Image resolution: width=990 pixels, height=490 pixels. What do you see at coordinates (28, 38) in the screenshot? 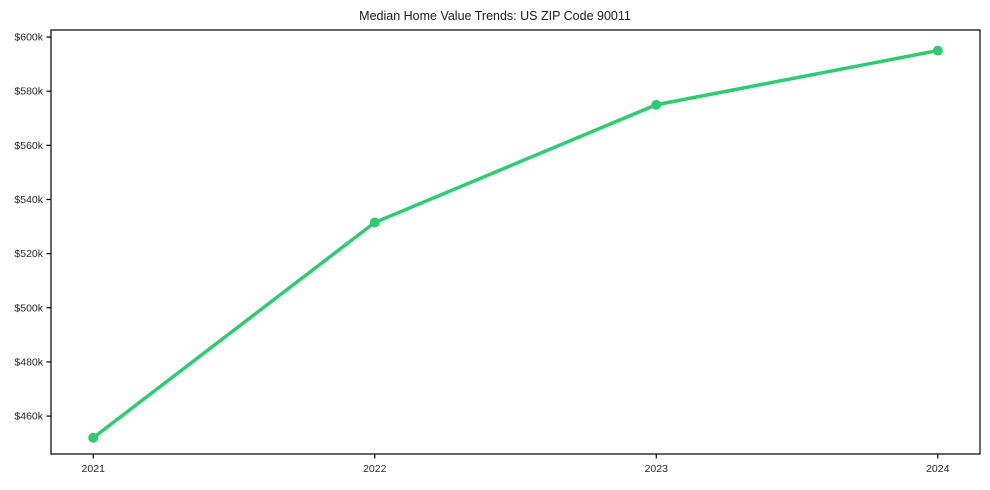
I see `y-tick-label: $600k` at bounding box center [28, 38].